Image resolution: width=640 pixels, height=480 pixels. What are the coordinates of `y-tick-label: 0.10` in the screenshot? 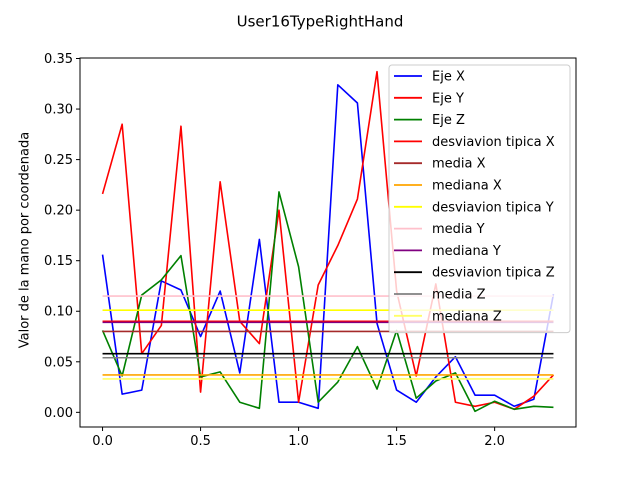 It's located at (58, 312).